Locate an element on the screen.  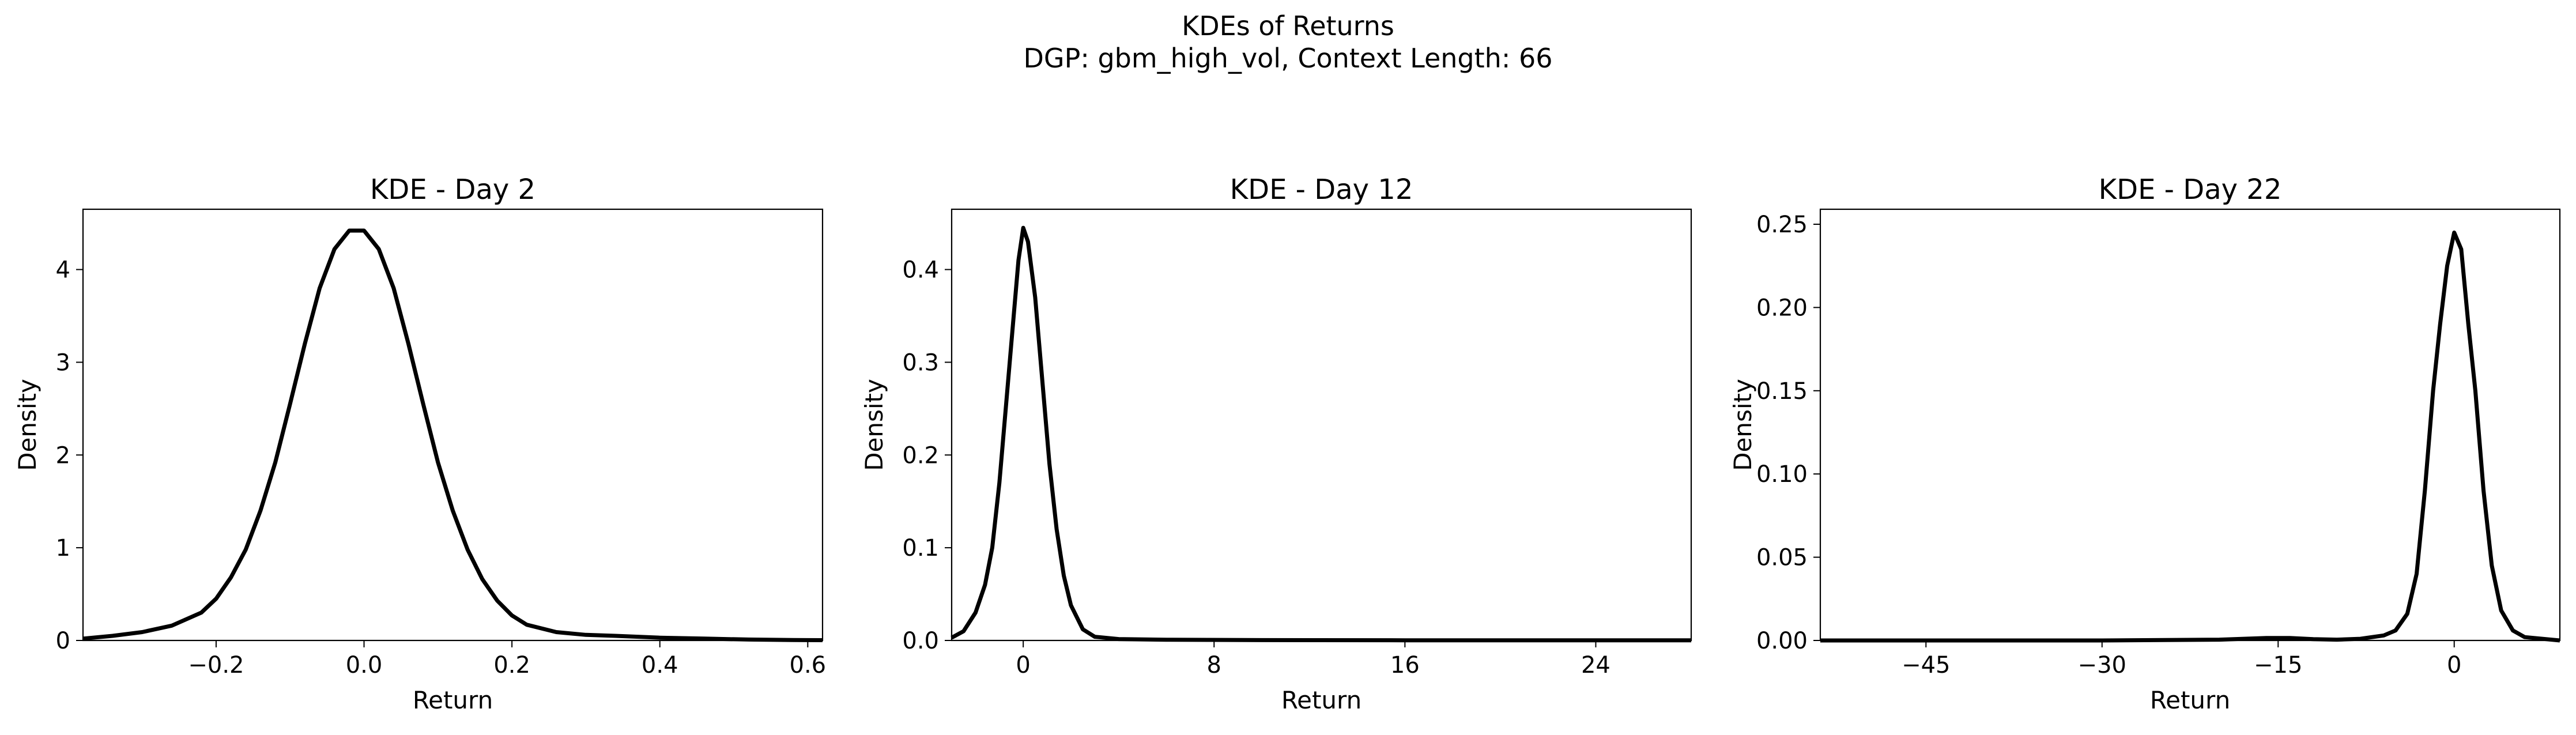
y-tick-label: 0.05 is located at coordinates (1782, 558).